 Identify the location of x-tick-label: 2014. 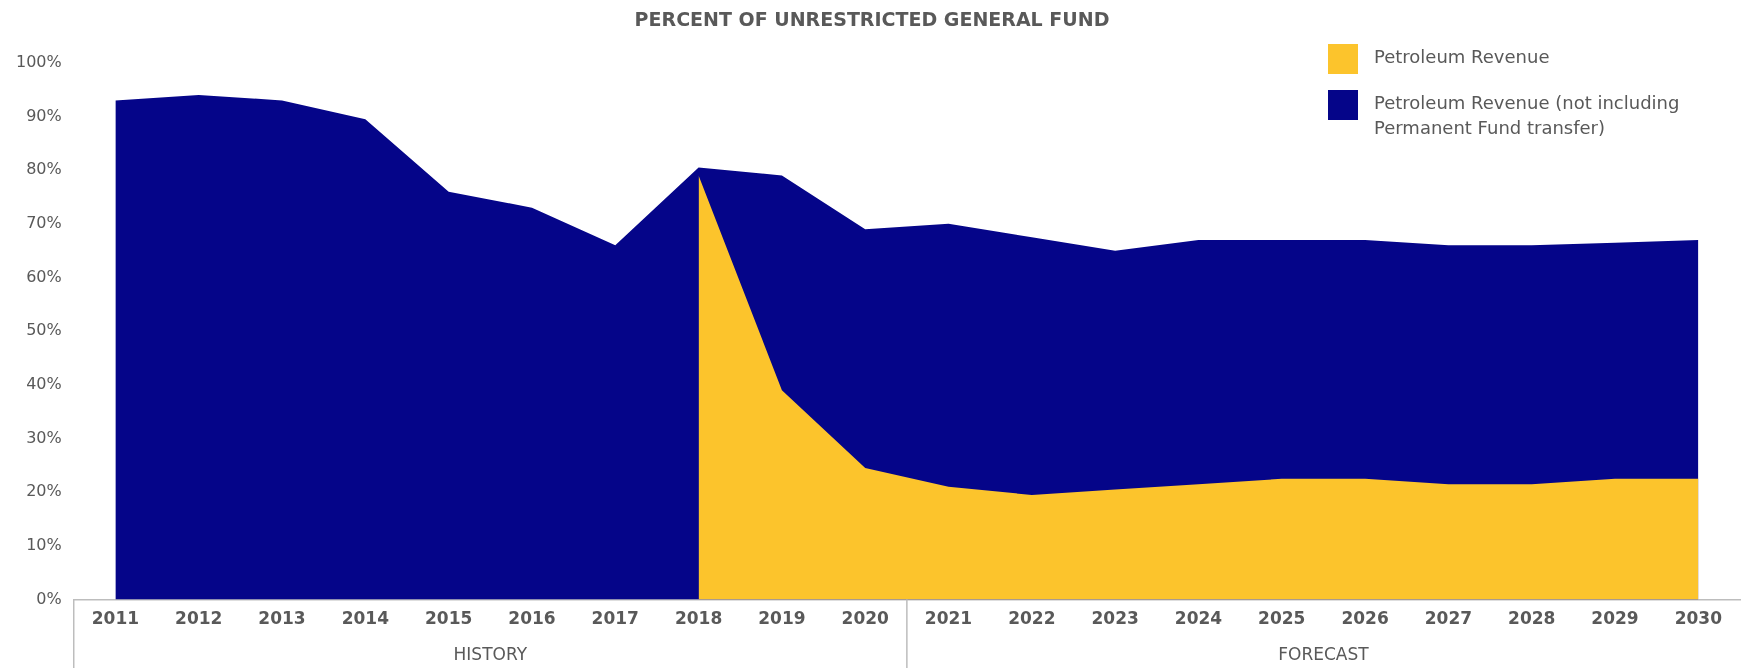
(365, 618).